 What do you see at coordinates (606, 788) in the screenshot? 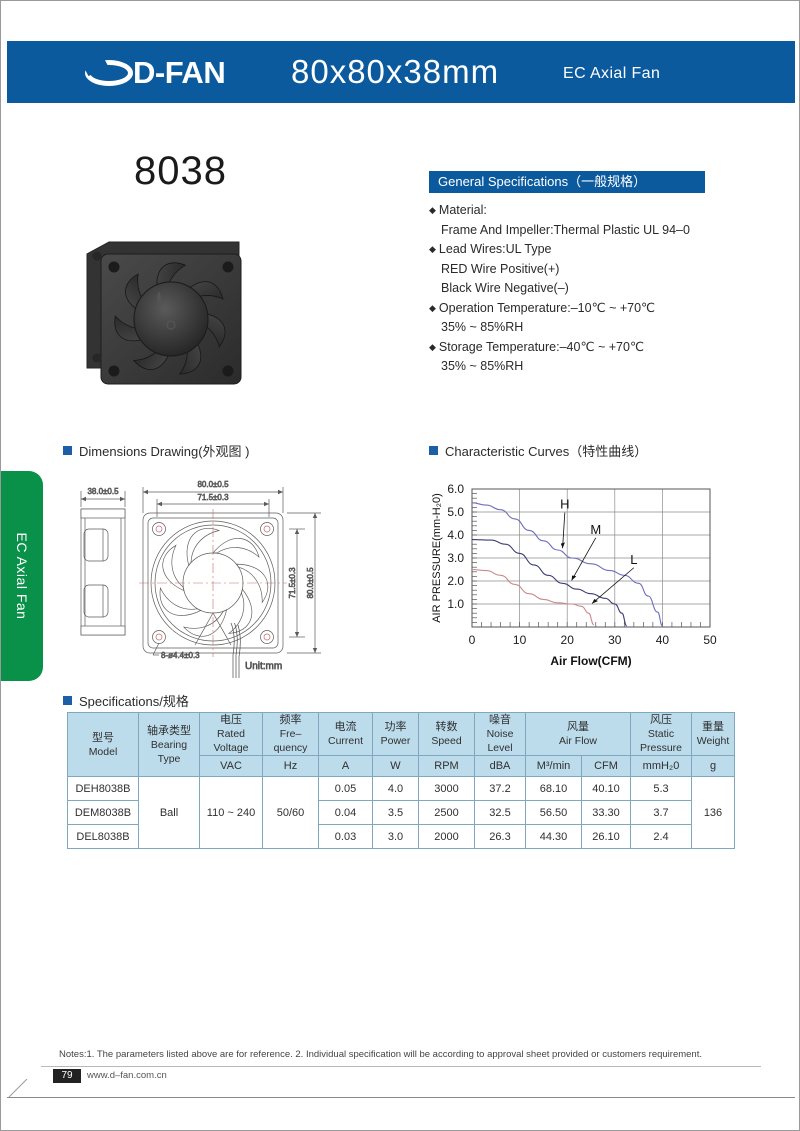
I see `cell-airflow-cfm: 40.10` at bounding box center [606, 788].